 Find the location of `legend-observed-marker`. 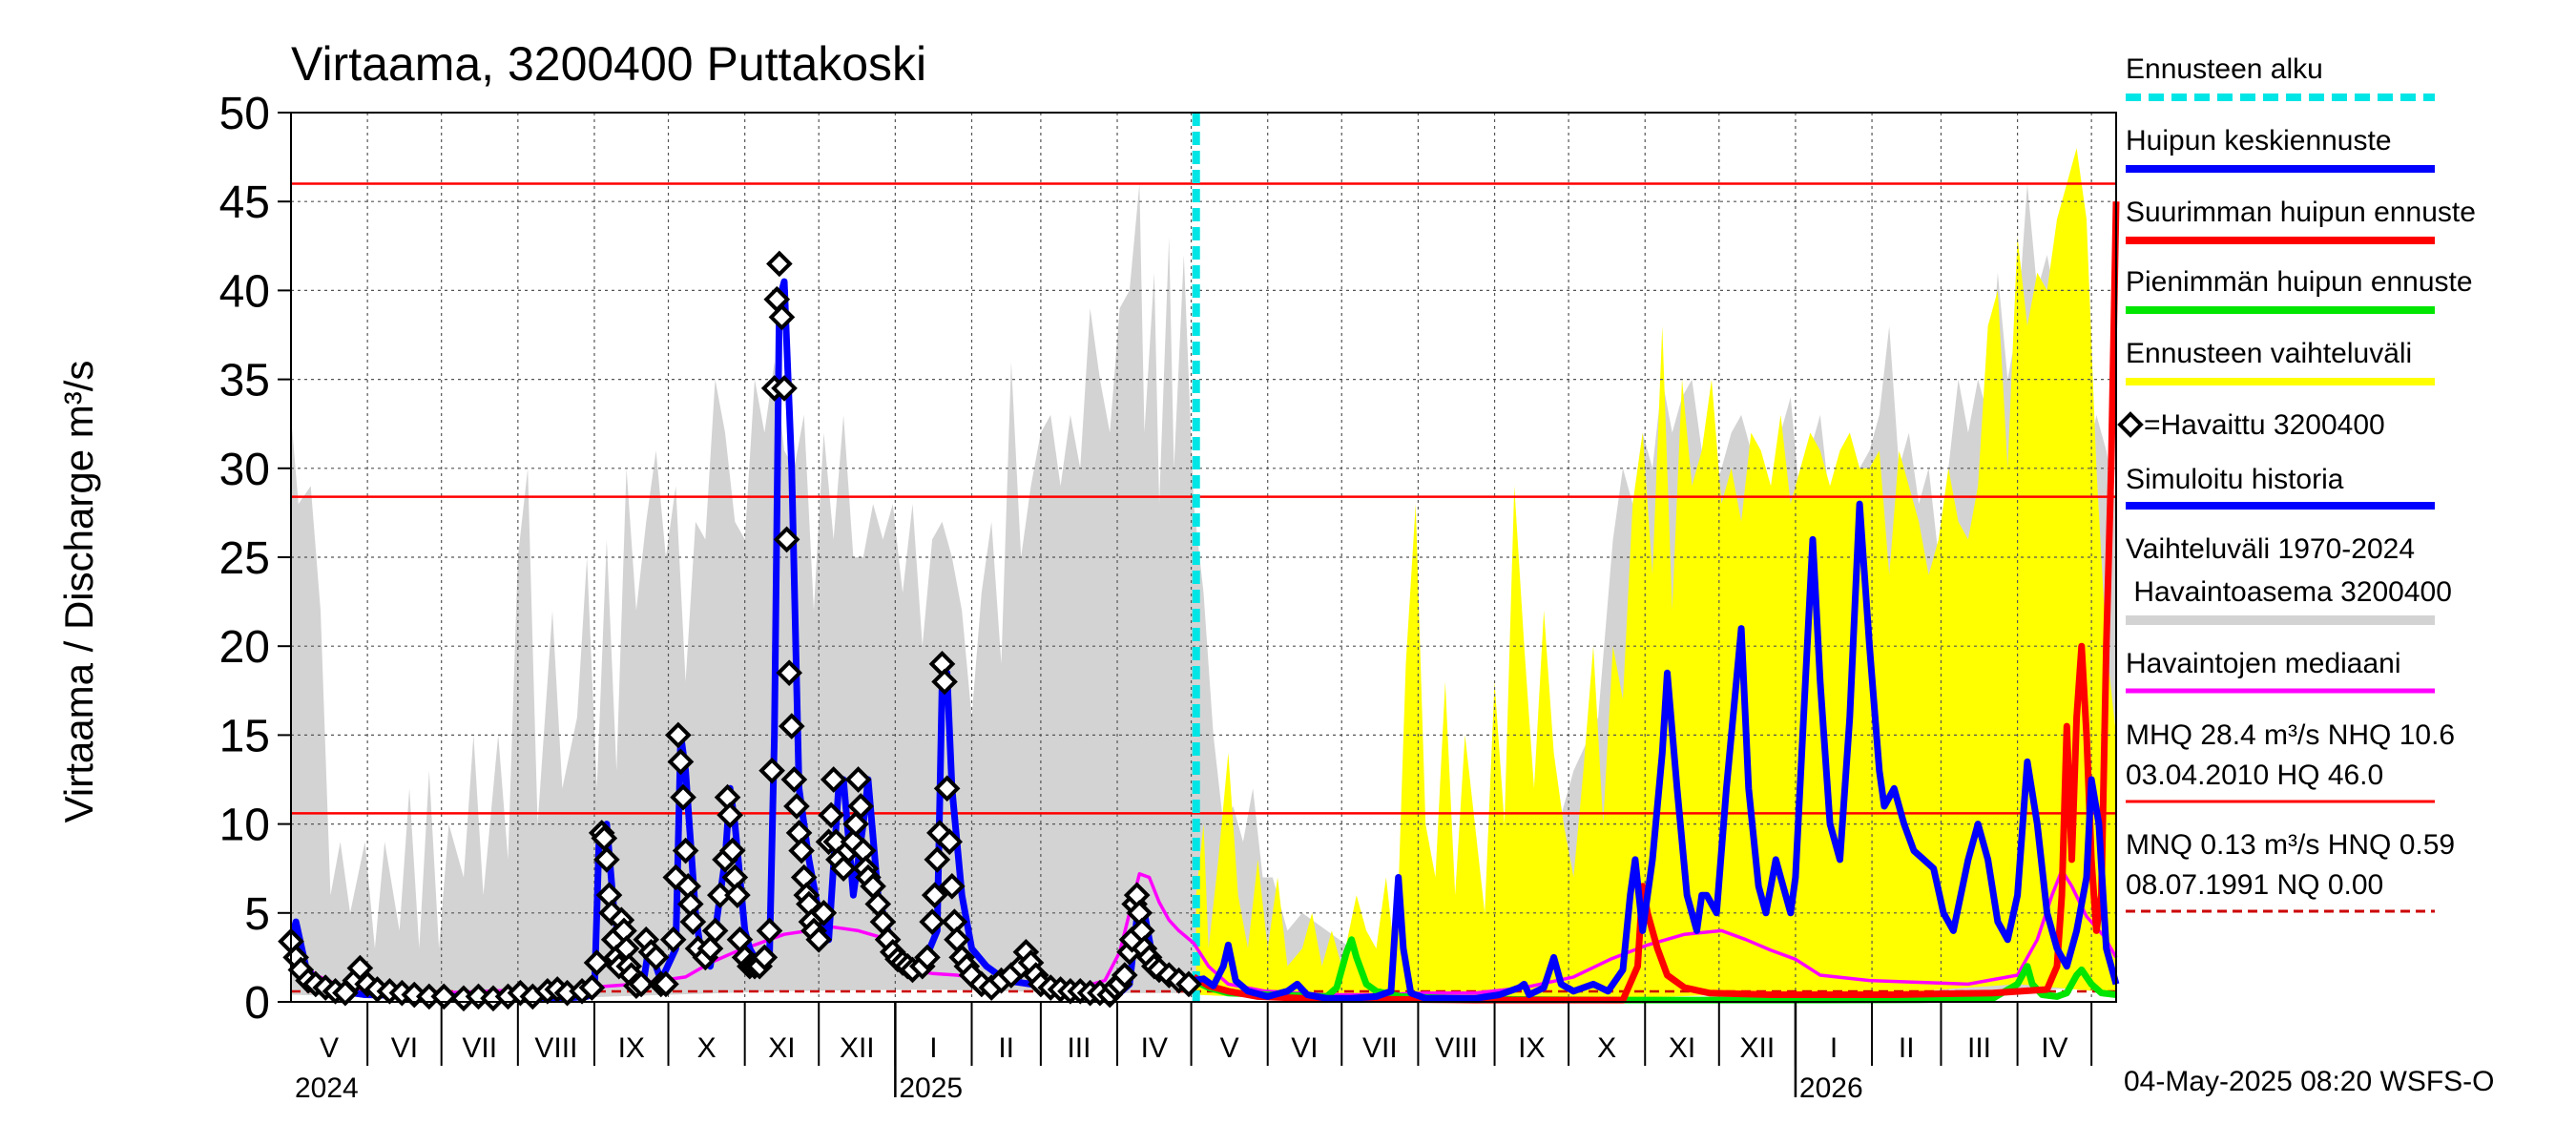

legend-observed-marker is located at coordinates (2130, 424).